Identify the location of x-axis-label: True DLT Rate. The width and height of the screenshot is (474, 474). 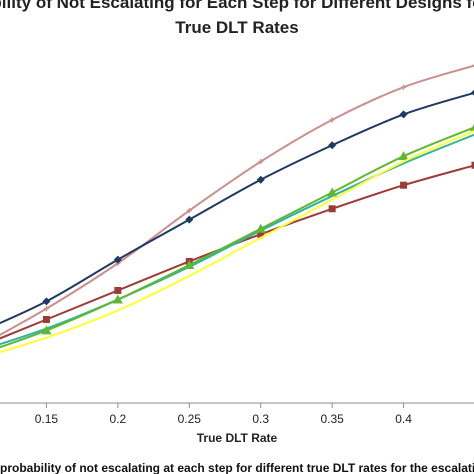
(237, 438).